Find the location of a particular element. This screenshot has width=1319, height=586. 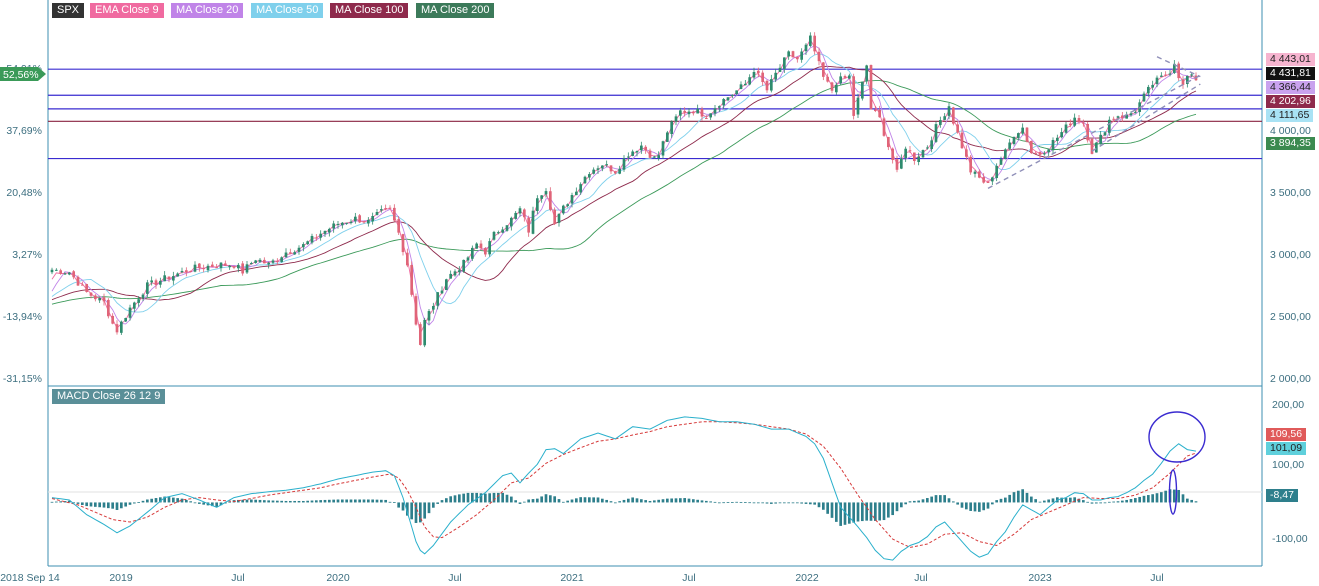

percent-tick: -31,15% is located at coordinates (22, 379).